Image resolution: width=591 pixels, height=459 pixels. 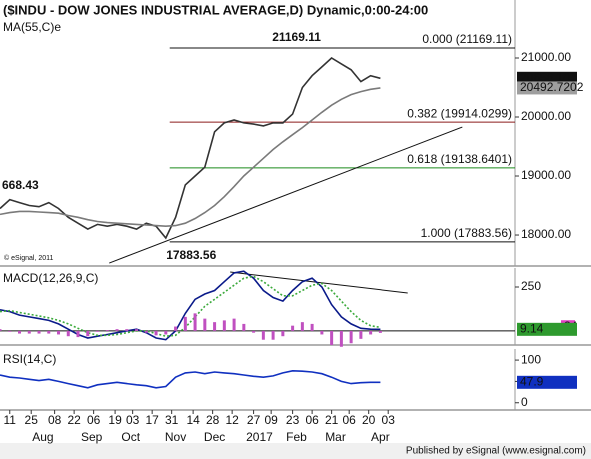 What do you see at coordinates (74, 420) in the screenshot?
I see `x-tick-label: 22` at bounding box center [74, 420].